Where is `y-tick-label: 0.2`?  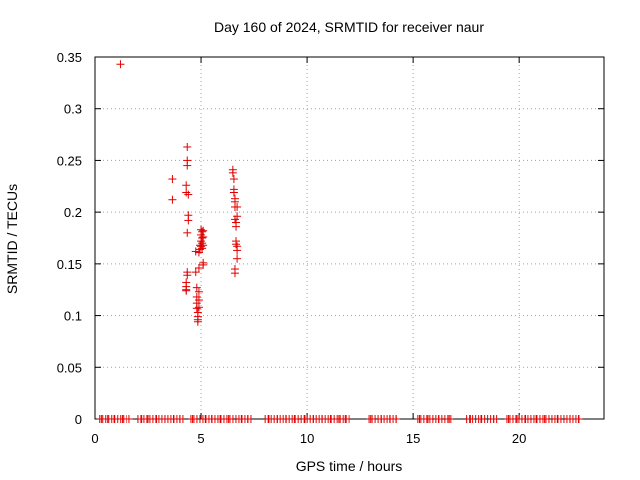
y-tick-label: 0.2 is located at coordinates (73, 212).